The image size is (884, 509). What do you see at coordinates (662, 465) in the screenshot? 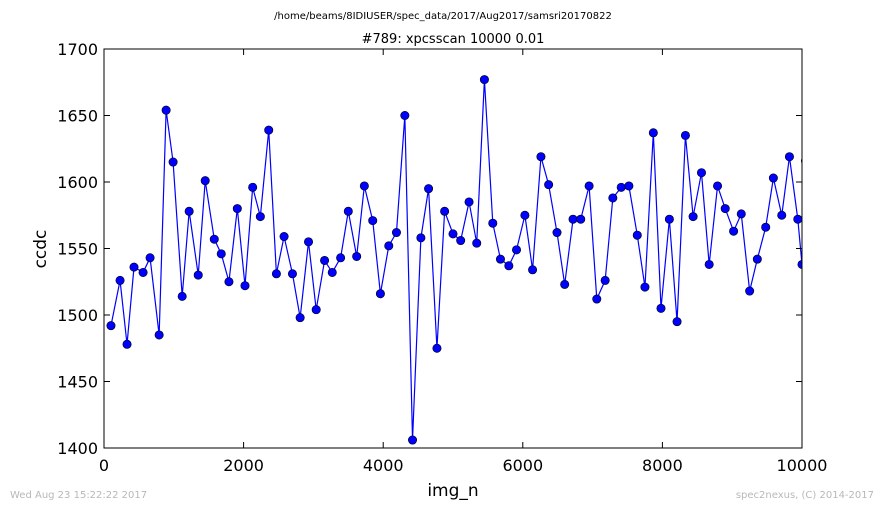
I see `x-tick-label: 8000` at bounding box center [662, 465].